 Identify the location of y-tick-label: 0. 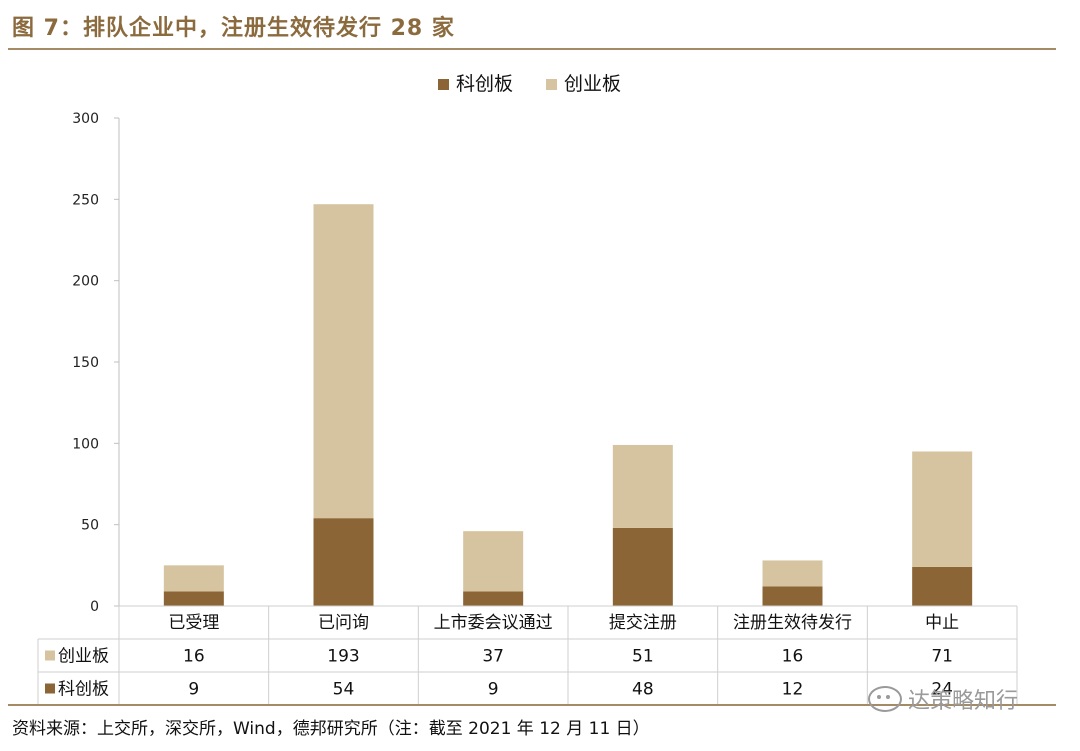
(94, 607).